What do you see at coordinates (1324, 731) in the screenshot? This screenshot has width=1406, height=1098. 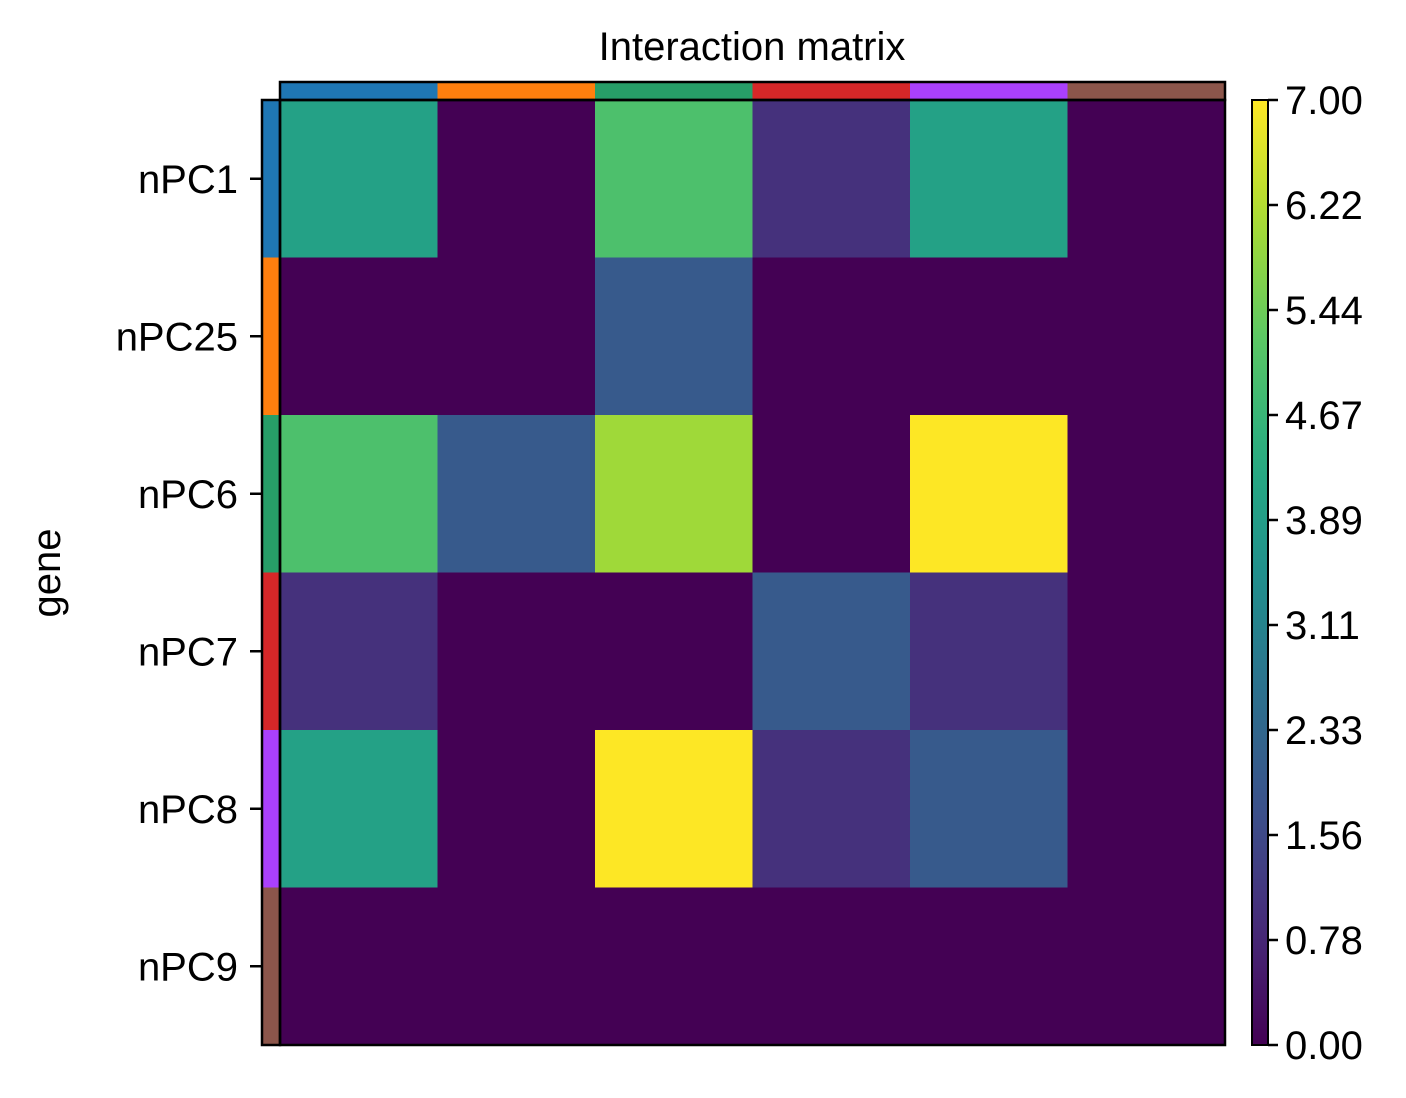 I see `colorbar-tick-label-2.33: 2.33` at bounding box center [1324, 731].